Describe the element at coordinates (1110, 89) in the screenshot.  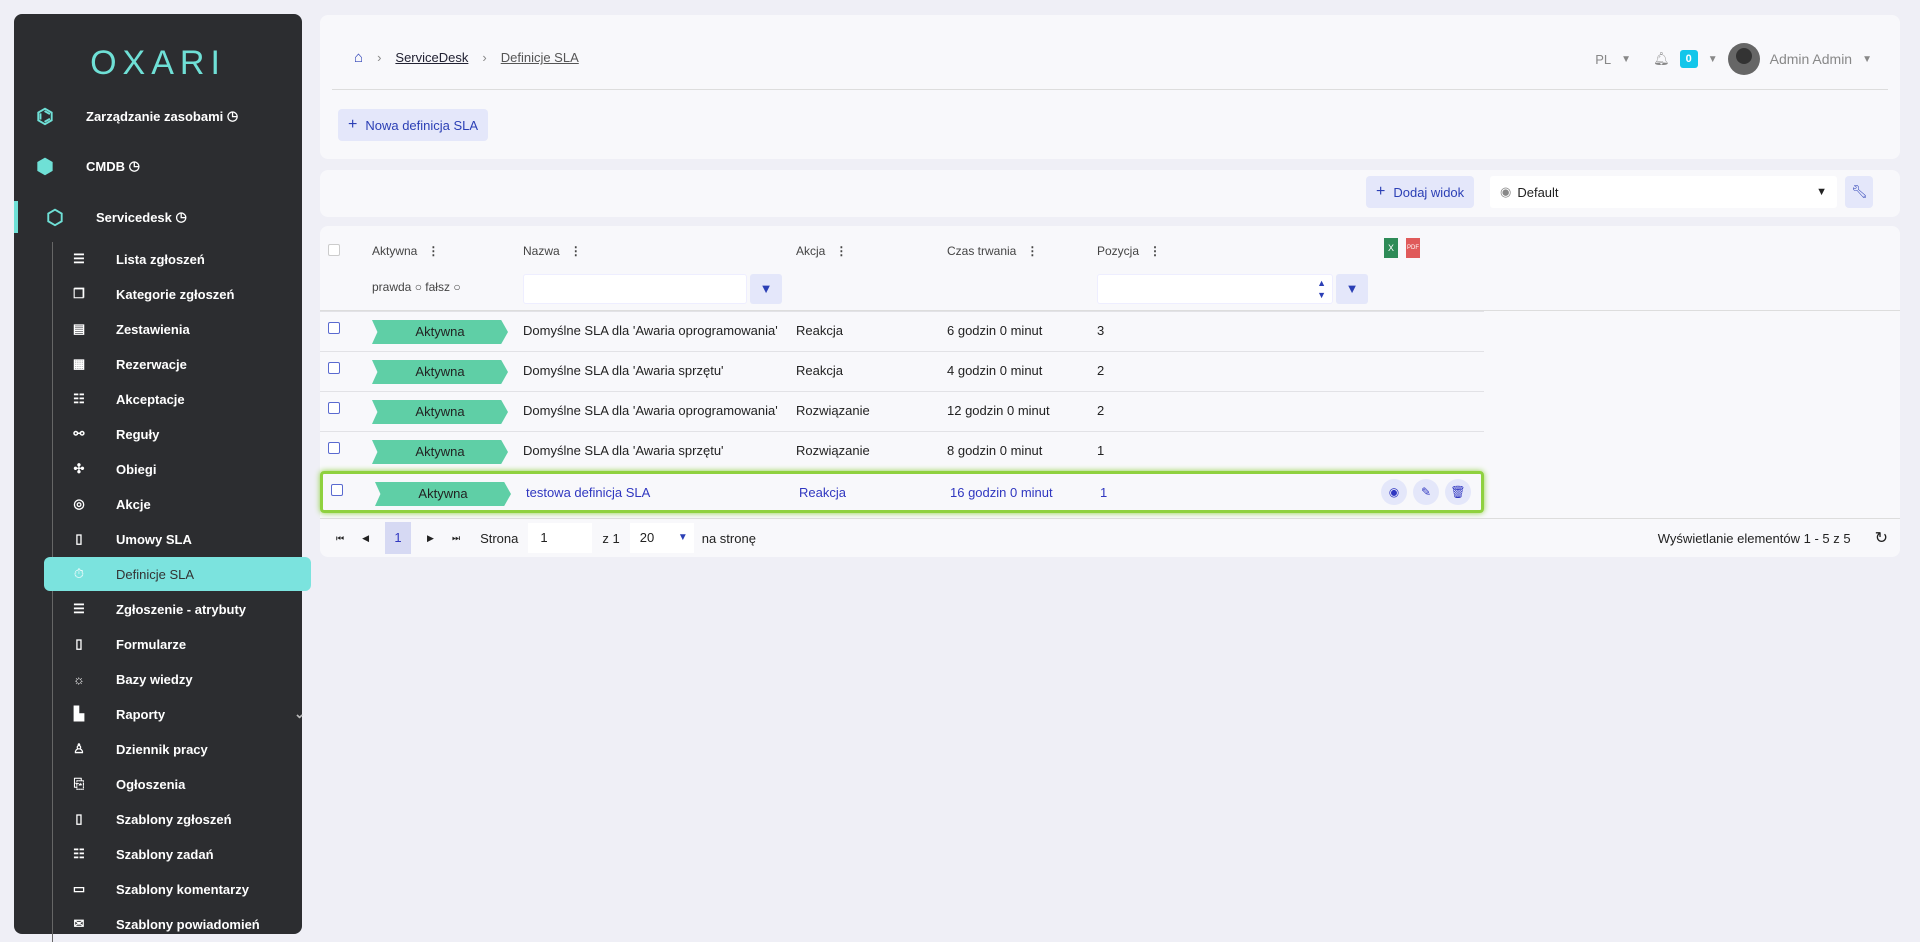
I see `divider` at that location.